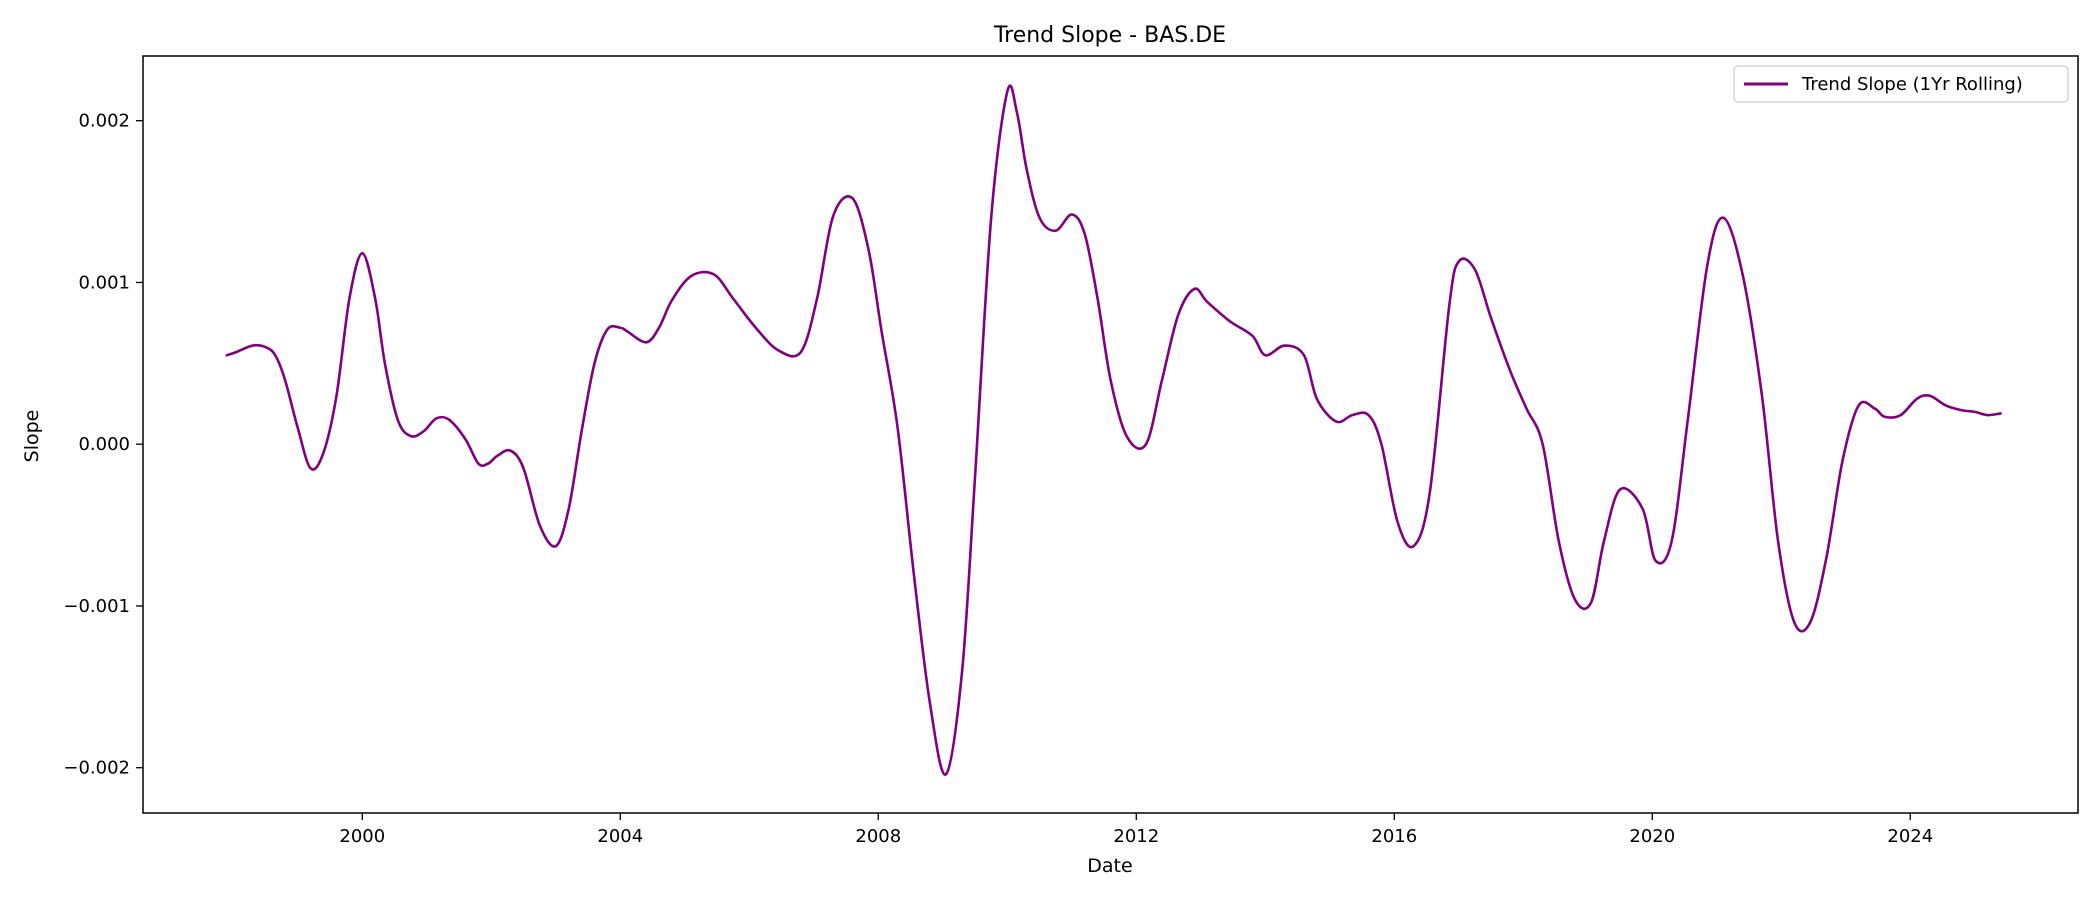 The image size is (2100, 900). I want to click on y-axis-label: Slope, so click(32, 436).